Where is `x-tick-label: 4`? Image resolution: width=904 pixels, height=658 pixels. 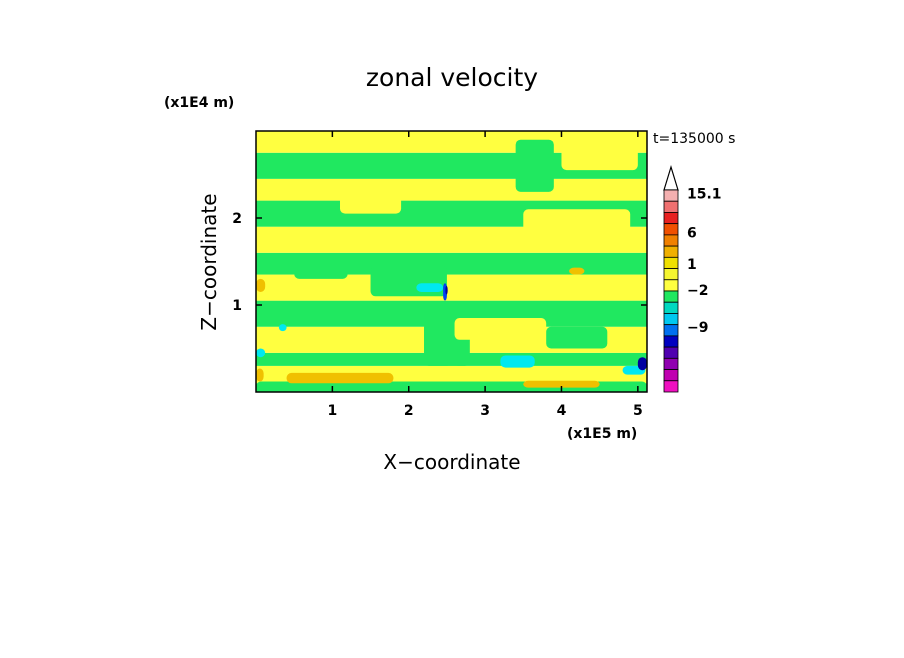 x-tick-label: 4 is located at coordinates (562, 411).